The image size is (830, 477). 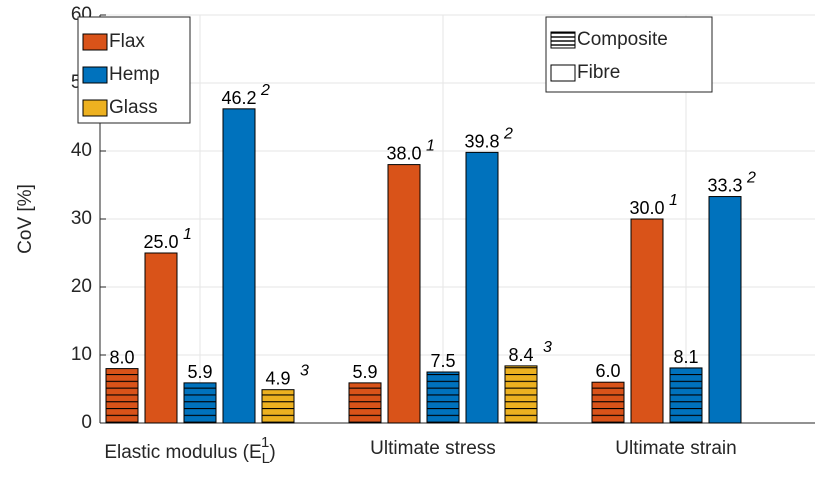 I want to click on value-label: 8.4, so click(x=520, y=355).